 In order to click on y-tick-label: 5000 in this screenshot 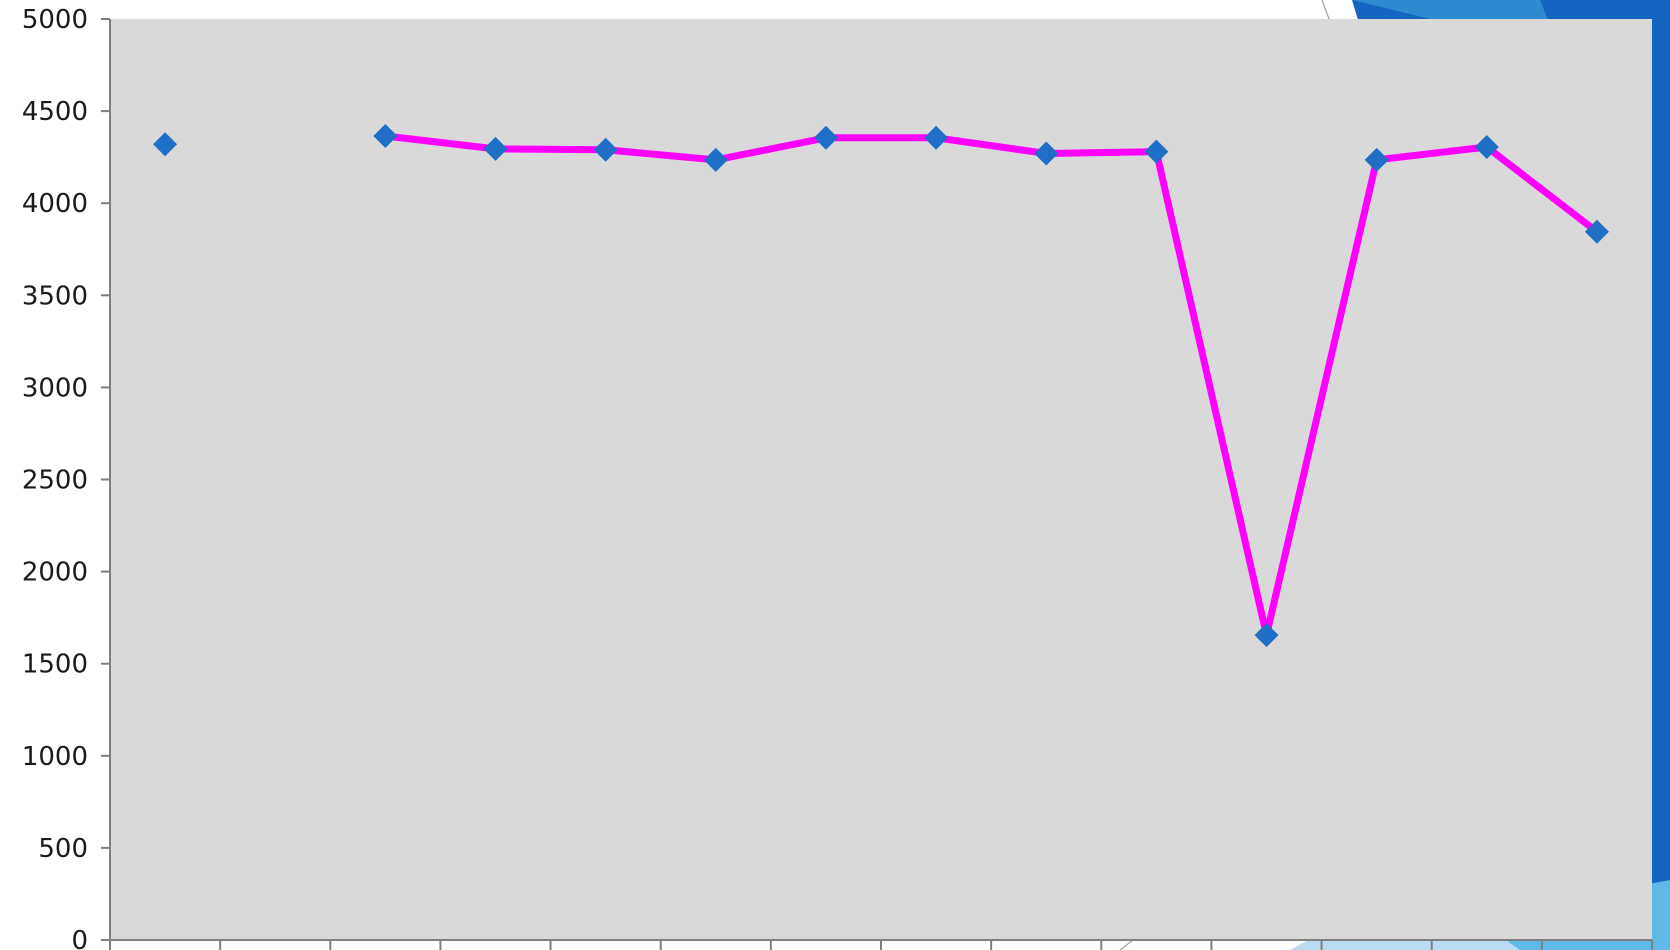, I will do `click(55, 20)`.